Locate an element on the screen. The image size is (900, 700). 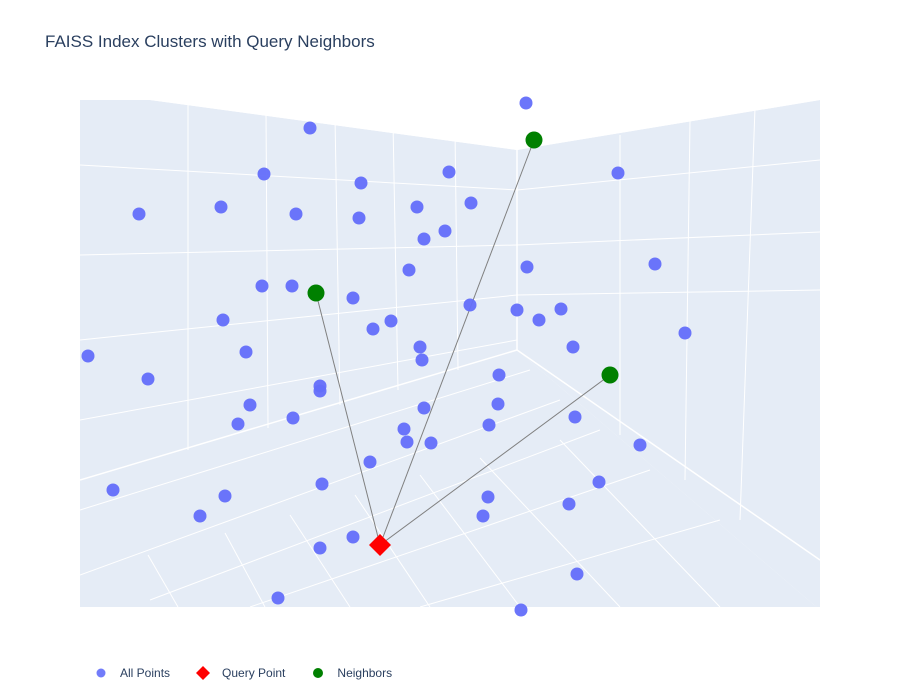
legend: All Points Query Point Neighbors is located at coordinates (241, 673).